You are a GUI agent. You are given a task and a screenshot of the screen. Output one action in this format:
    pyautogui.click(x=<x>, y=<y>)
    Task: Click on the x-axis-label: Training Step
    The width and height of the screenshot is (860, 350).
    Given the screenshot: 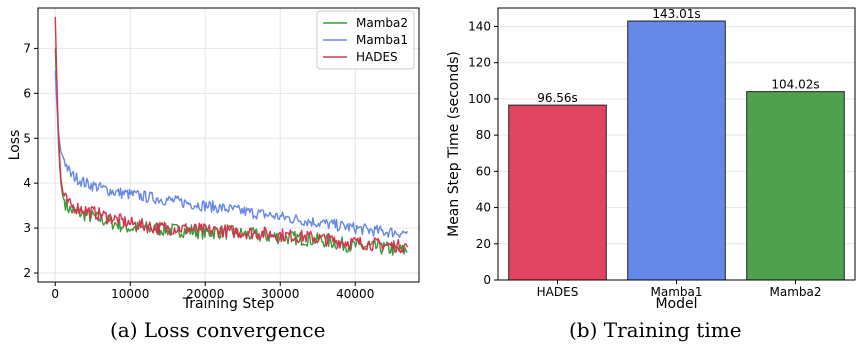 What is the action you would take?
    pyautogui.click(x=228, y=304)
    